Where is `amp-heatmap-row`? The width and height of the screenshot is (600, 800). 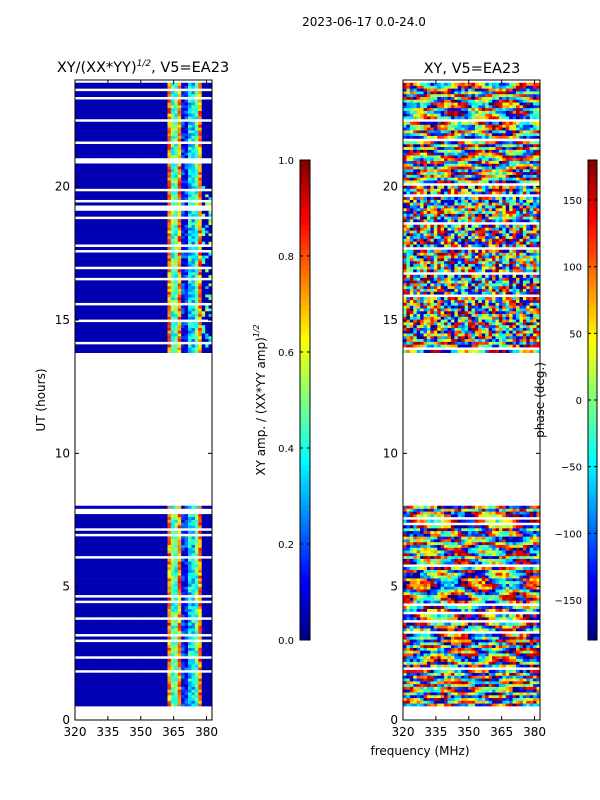
amp-heatmap-row is located at coordinates (144, 521).